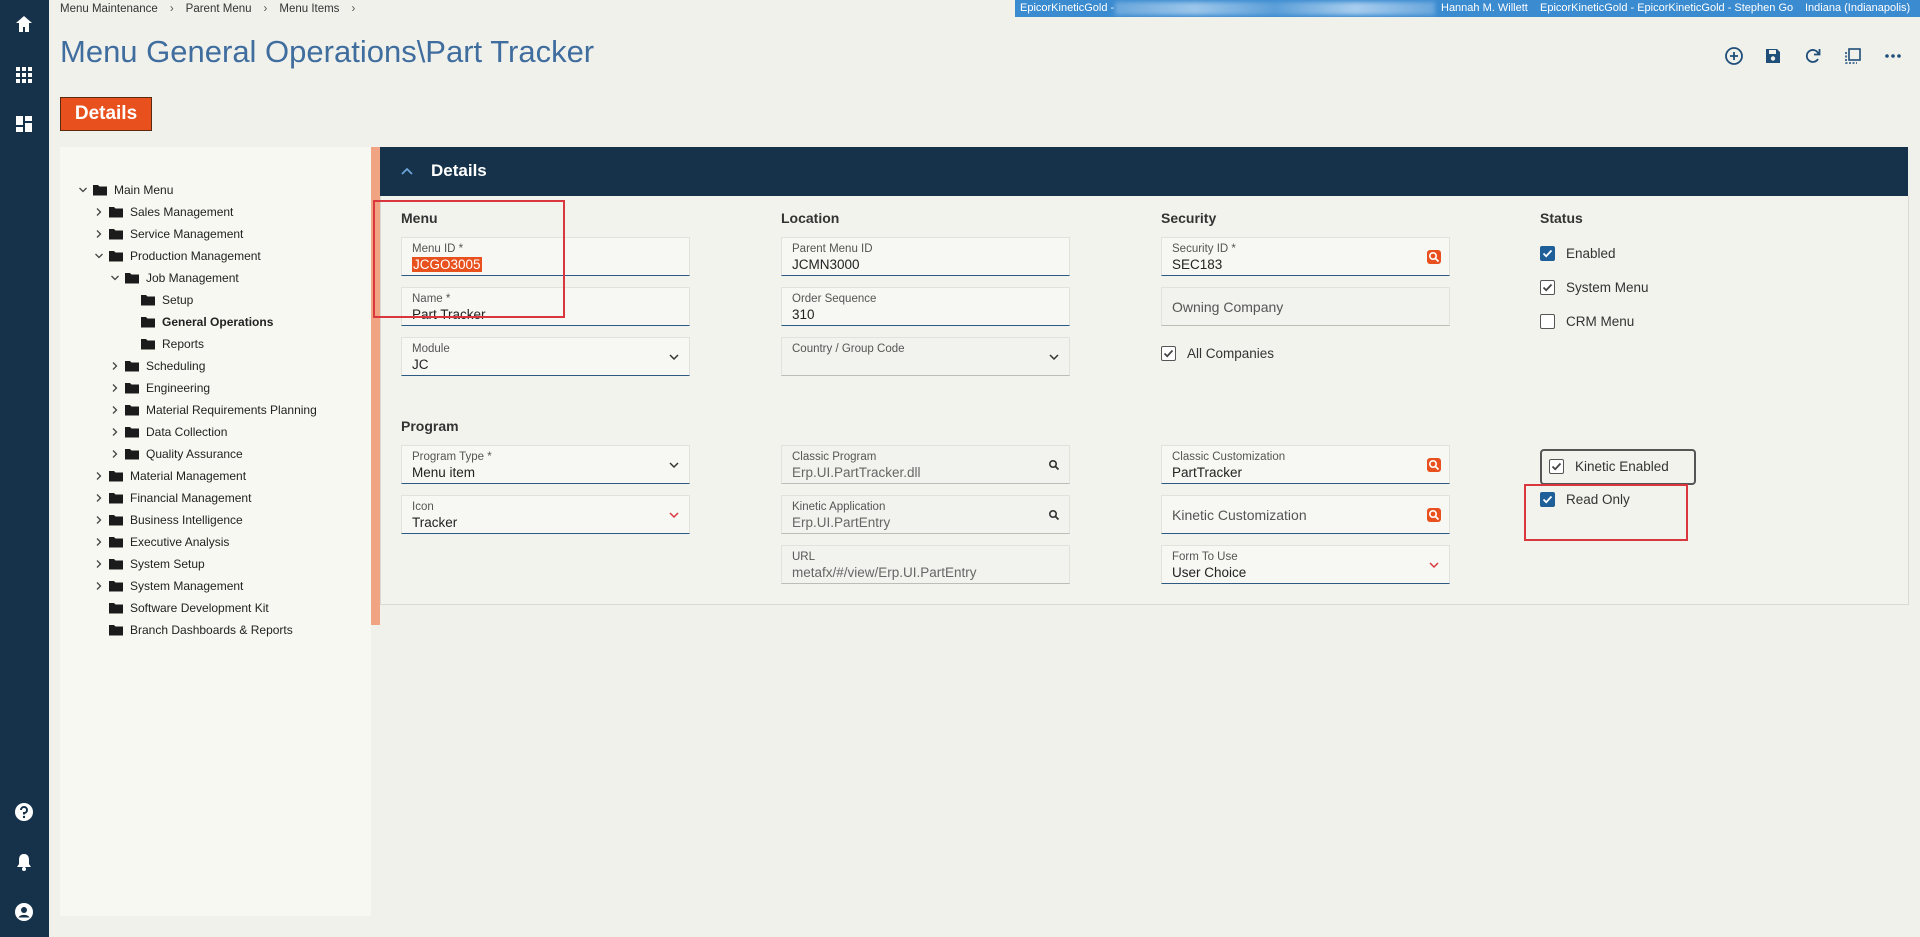  Describe the element at coordinates (218, 9) in the screenshot. I see `breadcrumb-link: Parent Menu` at that location.